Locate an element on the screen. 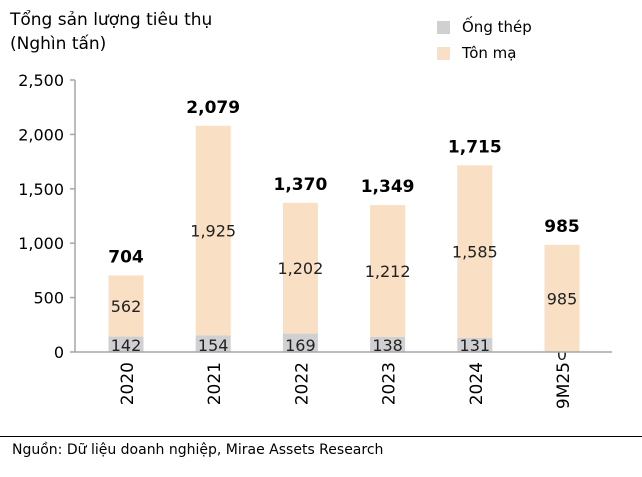 This screenshot has height=477, width=642. data-label-ton-ma: 1,202 is located at coordinates (300, 268).